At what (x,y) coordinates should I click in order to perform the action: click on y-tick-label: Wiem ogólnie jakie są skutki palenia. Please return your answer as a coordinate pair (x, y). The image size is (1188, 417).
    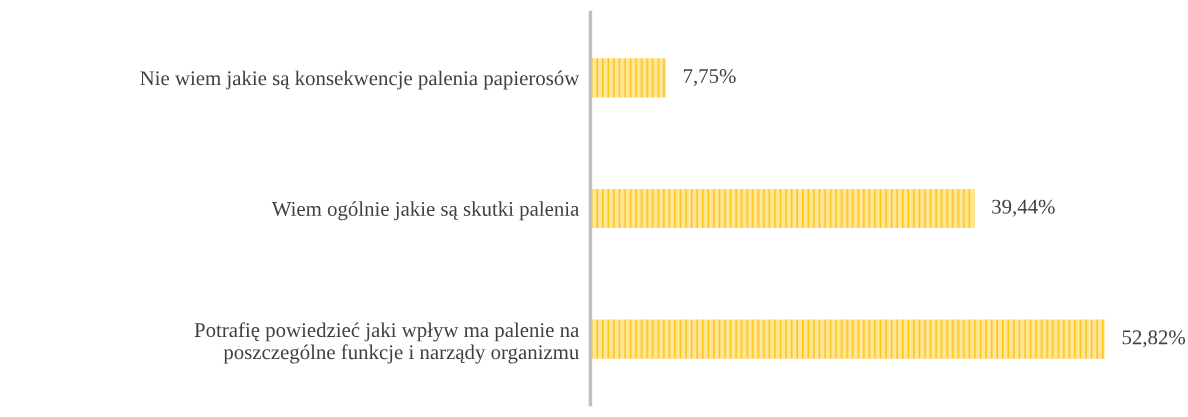
    Looking at the image, I should click on (425, 211).